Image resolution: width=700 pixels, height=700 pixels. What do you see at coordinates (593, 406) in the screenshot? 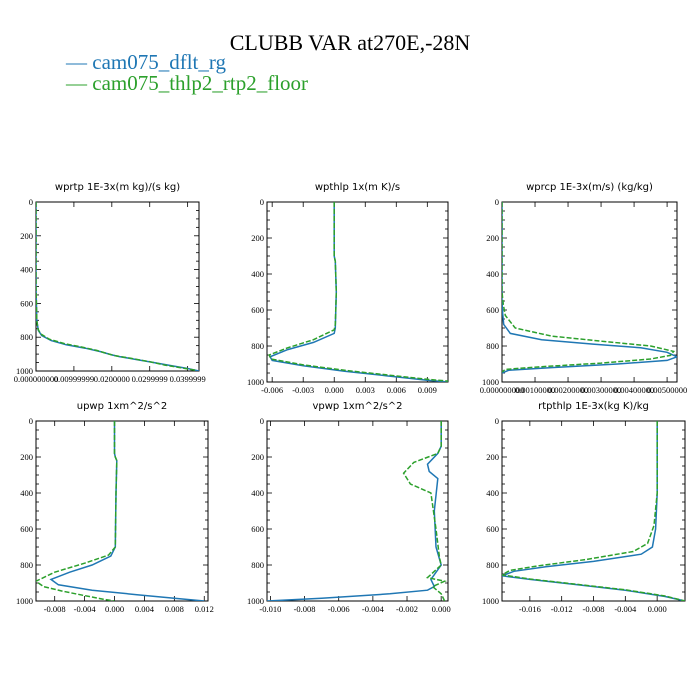
I see `panel-title: rtpthlp 1E-3x(kg K)/kg` at bounding box center [593, 406].